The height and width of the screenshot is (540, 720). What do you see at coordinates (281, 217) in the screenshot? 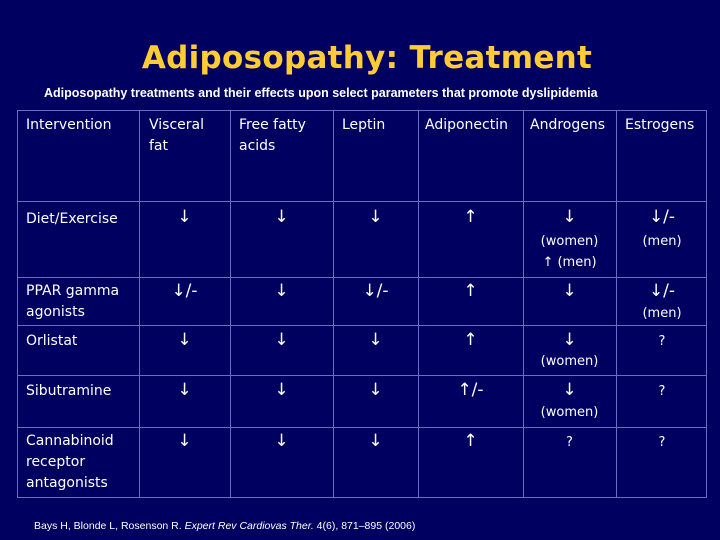
I see `row-diet-exercise-ffa: ↓` at bounding box center [281, 217].